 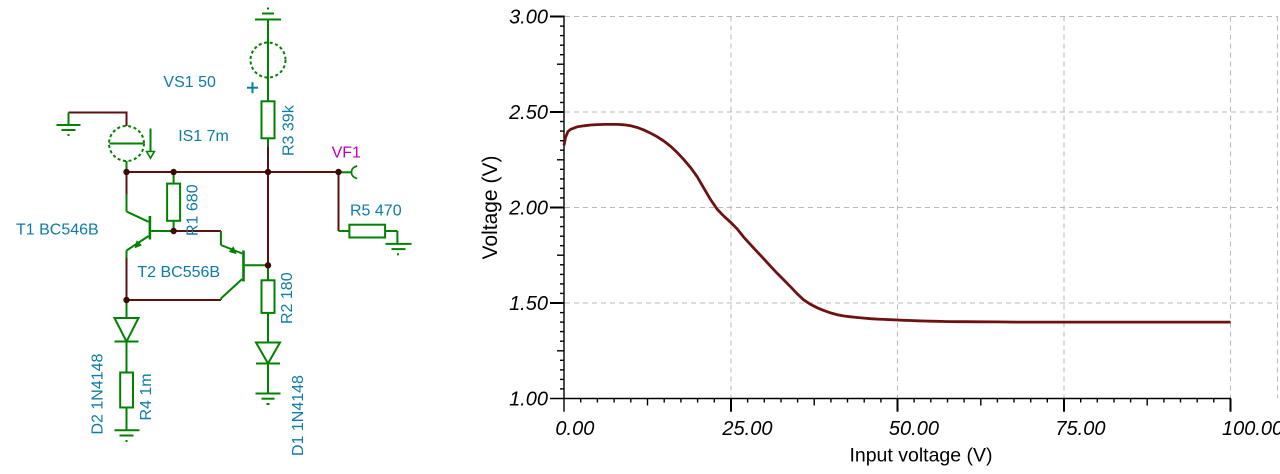 I want to click on svg-text: 1.50, so click(x=528, y=304).